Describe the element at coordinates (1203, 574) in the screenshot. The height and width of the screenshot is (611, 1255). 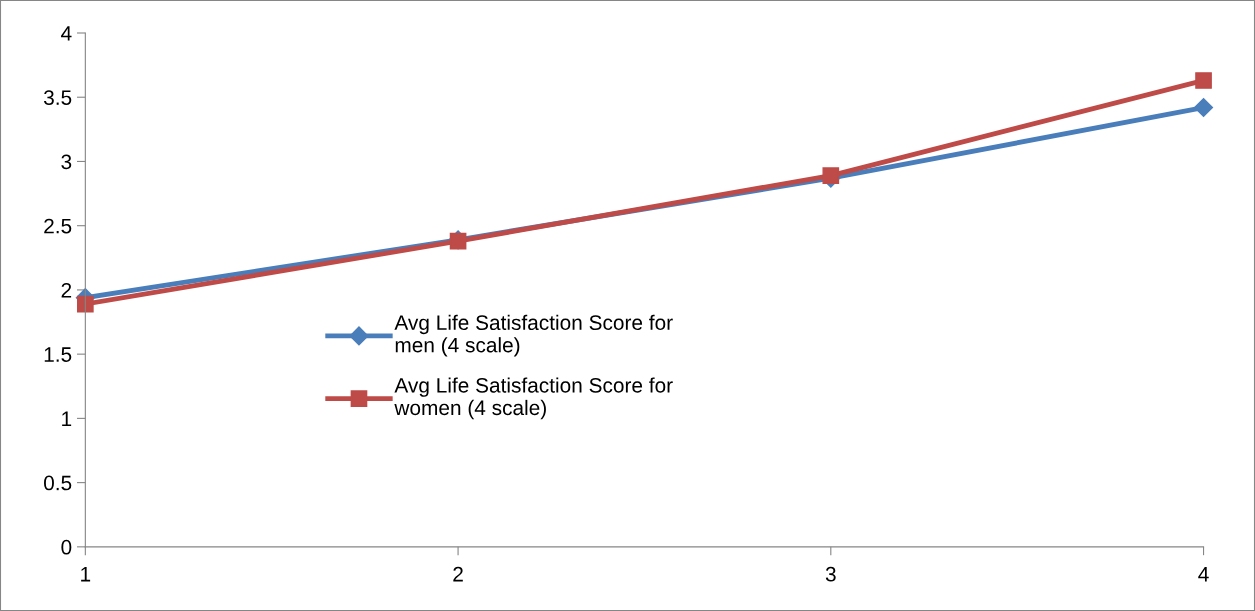
I see `x-tick-label: 4` at that location.